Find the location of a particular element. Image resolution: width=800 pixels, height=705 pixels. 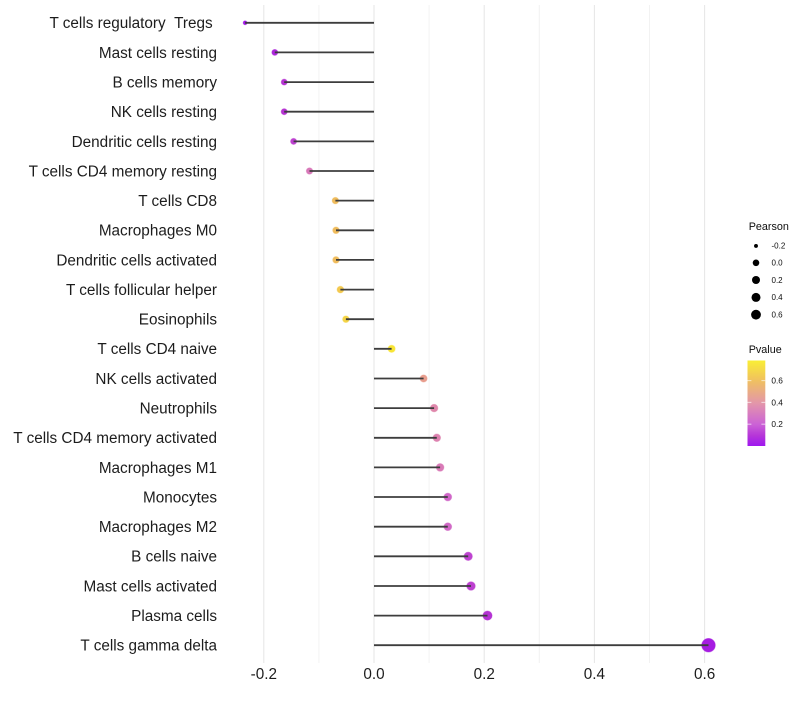

svg-text: Macrophages M1 is located at coordinates (158, 468).